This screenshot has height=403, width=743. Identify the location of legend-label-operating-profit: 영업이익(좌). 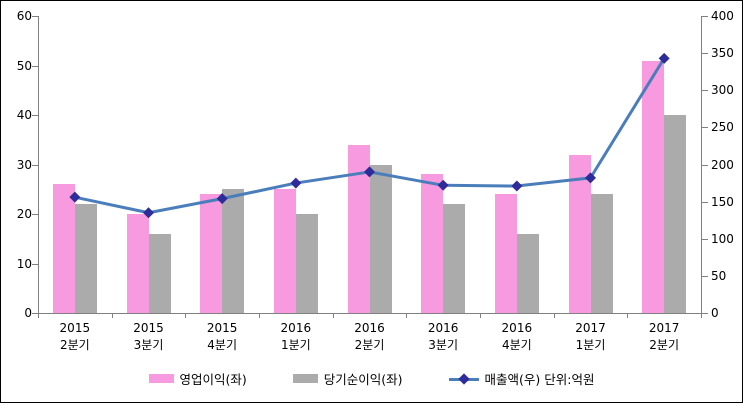
(213, 379).